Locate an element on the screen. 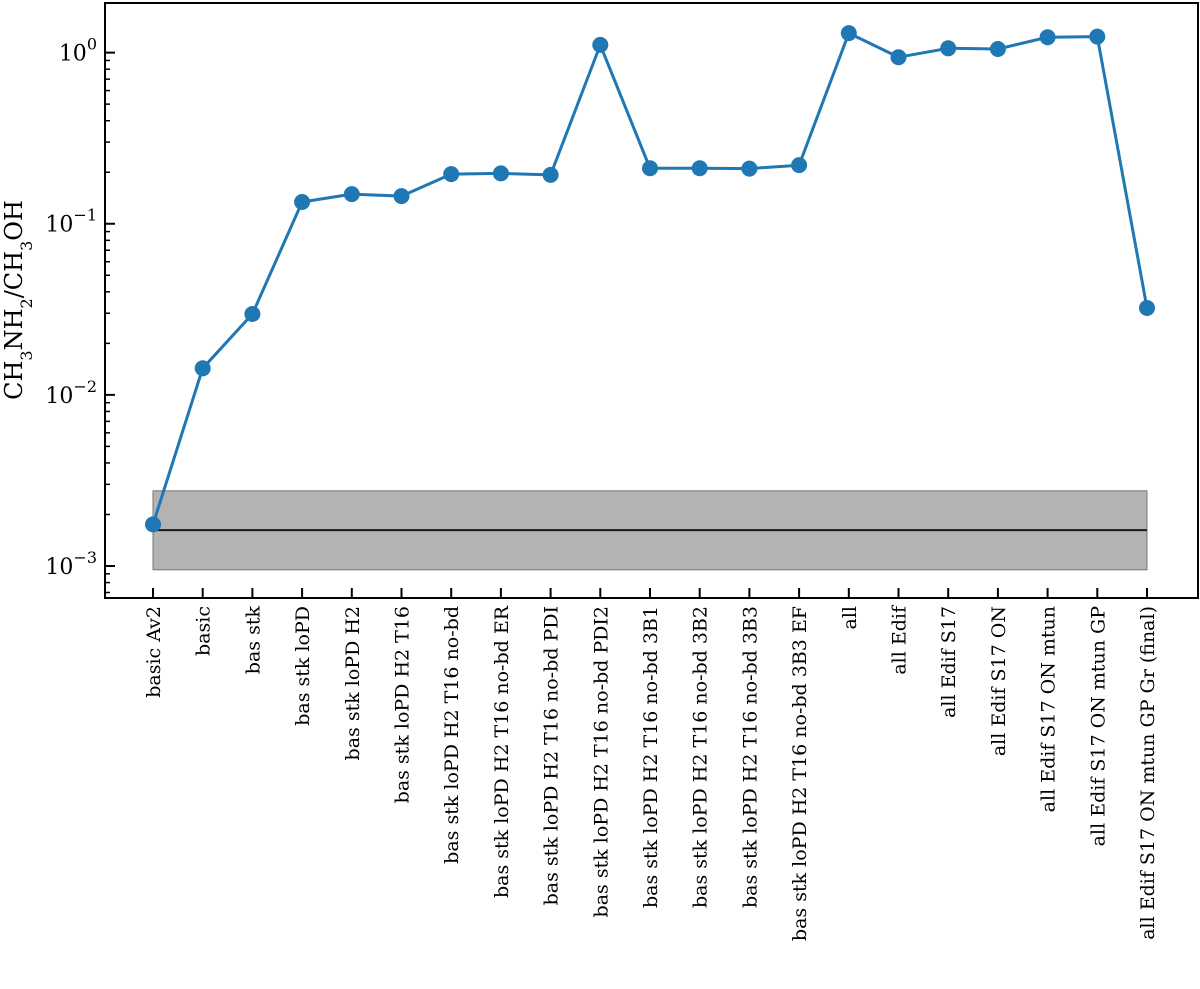 Image resolution: width=1200 pixels, height=989 pixels. x-tick-label: bas stk loPD H2 T16 no-bd 3B3 EF is located at coordinates (800, 773).